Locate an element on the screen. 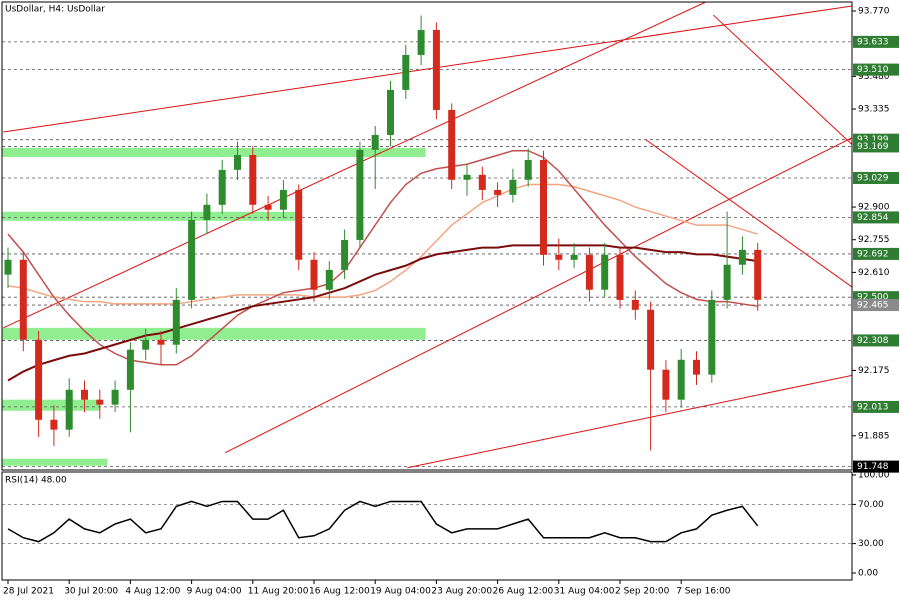 Image resolution: width=900 pixels, height=604 pixels. level-label: 93.199 is located at coordinates (873, 140).